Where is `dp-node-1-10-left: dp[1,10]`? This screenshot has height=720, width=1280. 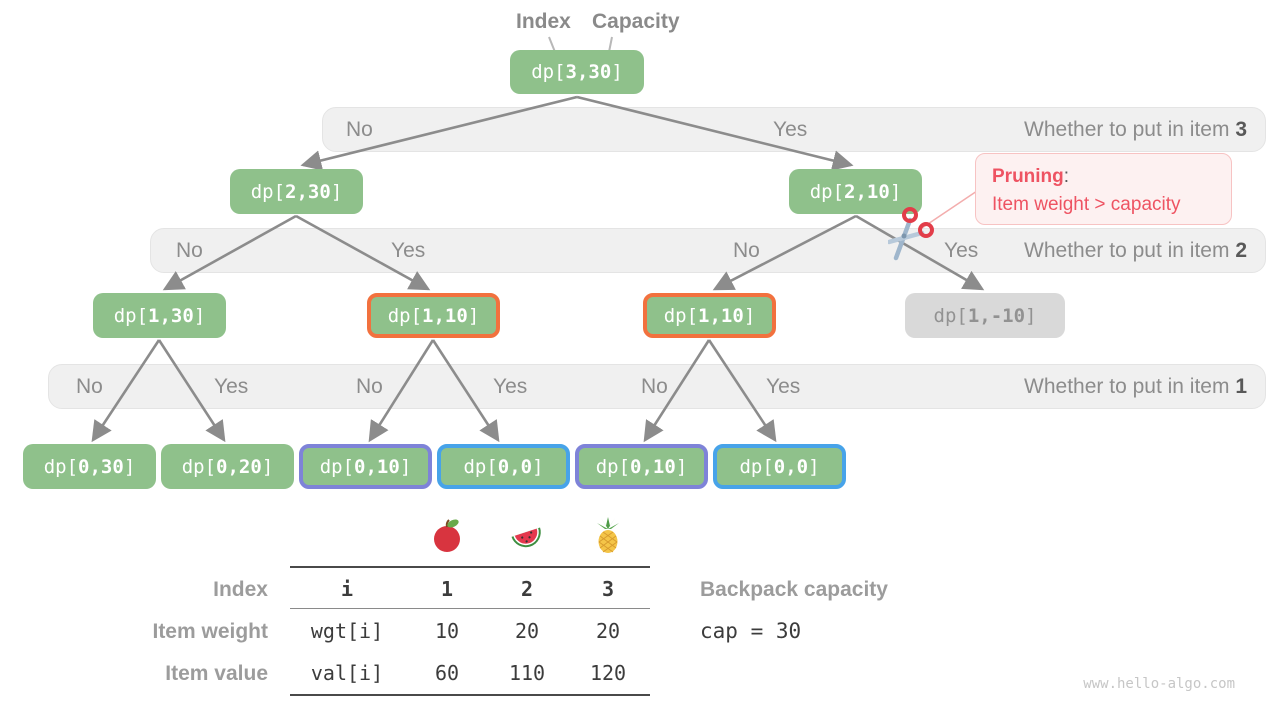
dp-node-1-10-left: dp[1,10] is located at coordinates (433, 315).